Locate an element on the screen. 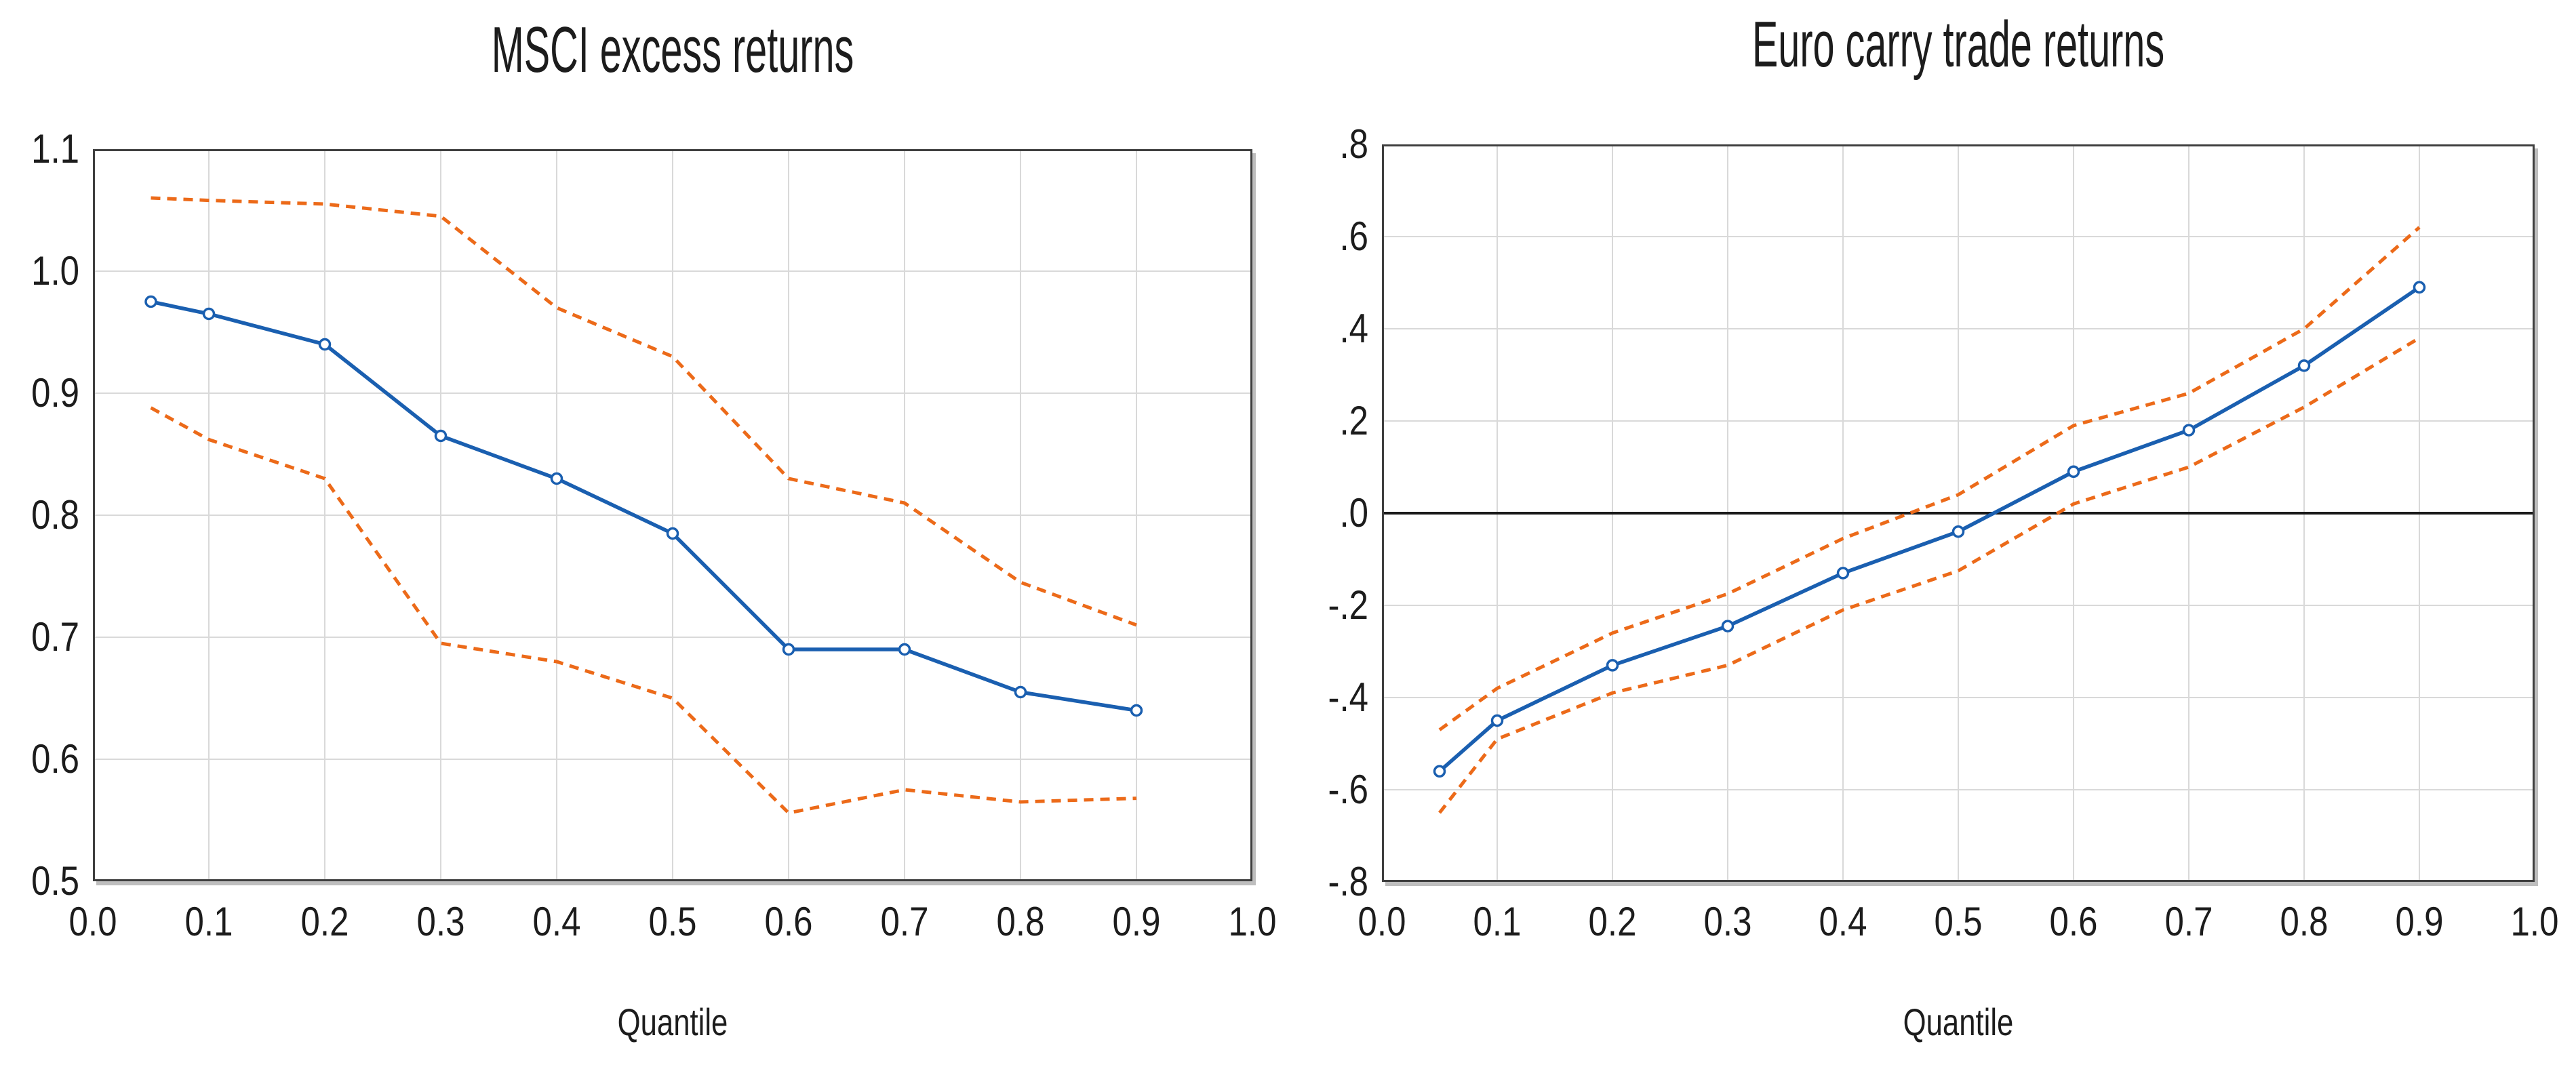  y-tick-label: .8 is located at coordinates (1353, 144).